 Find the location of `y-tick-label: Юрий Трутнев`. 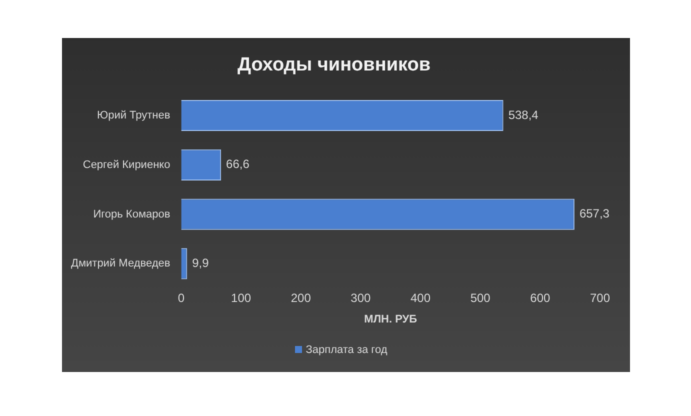

y-tick-label: Юрий Трутнев is located at coordinates (133, 116).